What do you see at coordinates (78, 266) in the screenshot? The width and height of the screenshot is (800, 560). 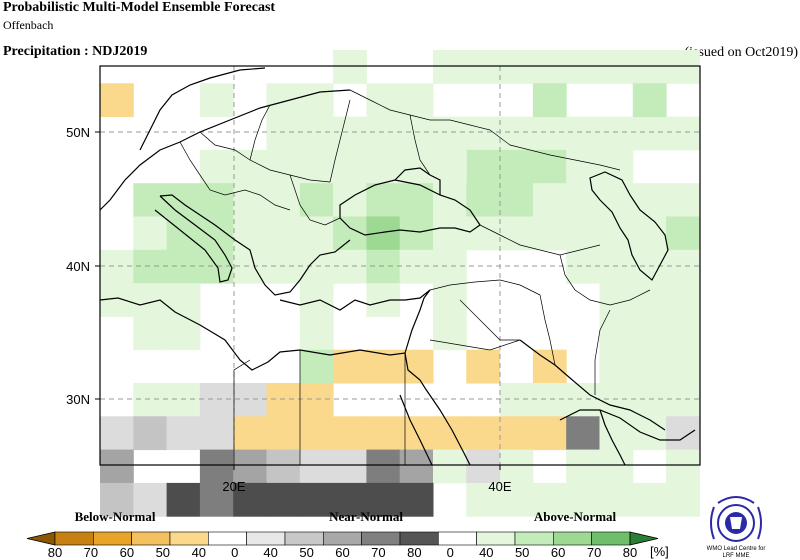 I see `lat-label-40n: 40N` at bounding box center [78, 266].